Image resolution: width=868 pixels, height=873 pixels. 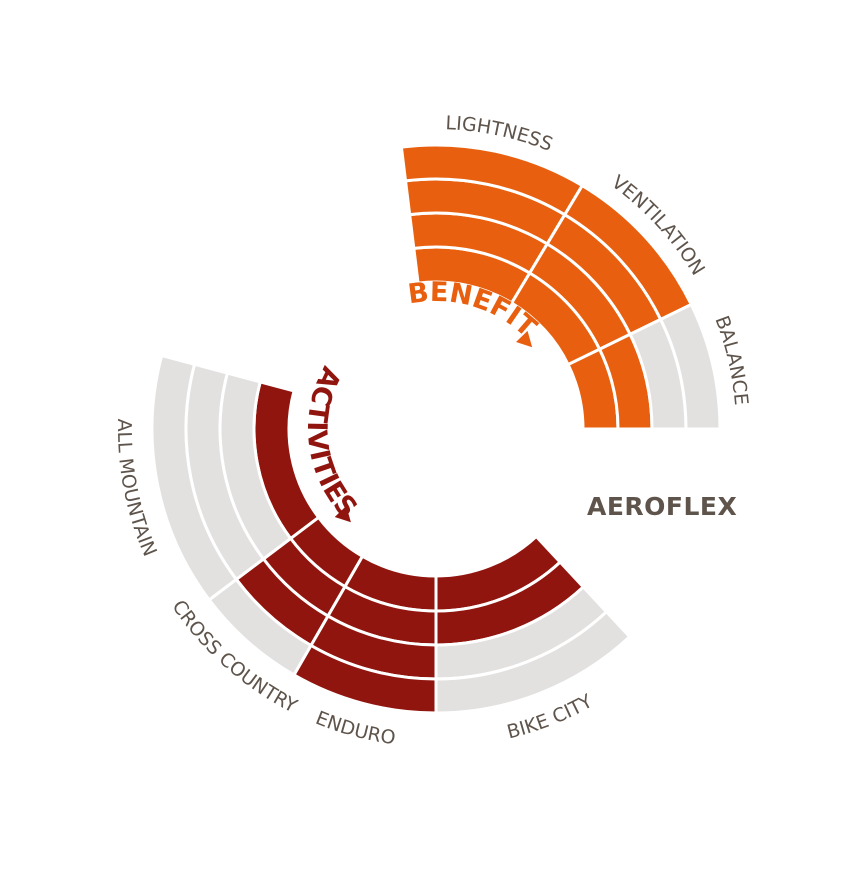 What do you see at coordinates (342, 514) in the screenshot?
I see `activities-arrow-icon` at bounding box center [342, 514].